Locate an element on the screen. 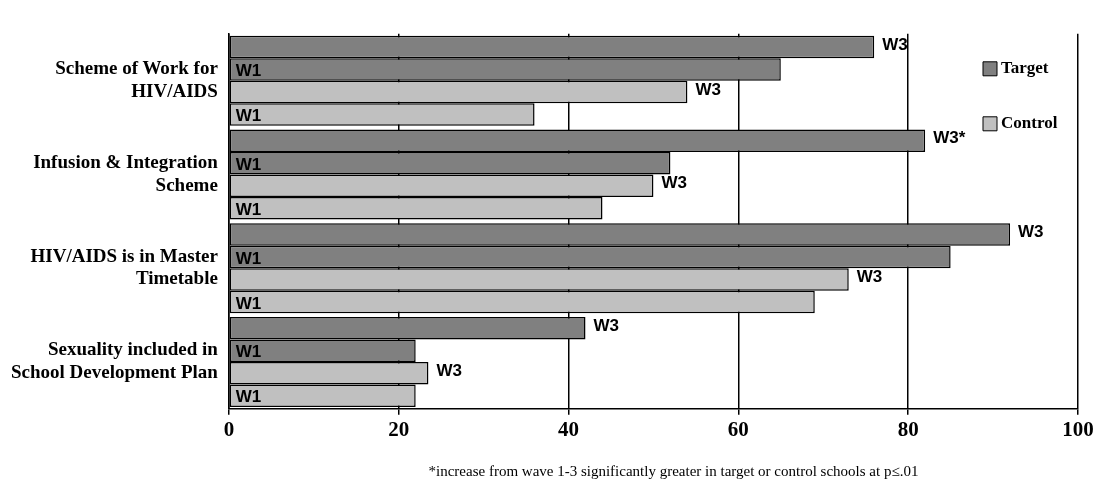 The height and width of the screenshot is (495, 1117). x-tick-label: 60 is located at coordinates (738, 428).